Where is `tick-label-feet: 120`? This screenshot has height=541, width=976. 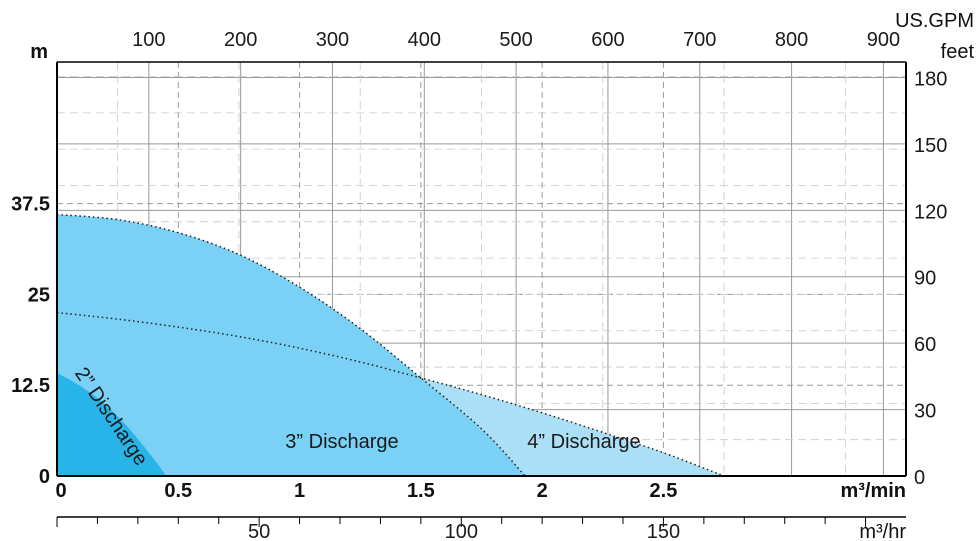
tick-label-feet: 120 is located at coordinates (930, 212).